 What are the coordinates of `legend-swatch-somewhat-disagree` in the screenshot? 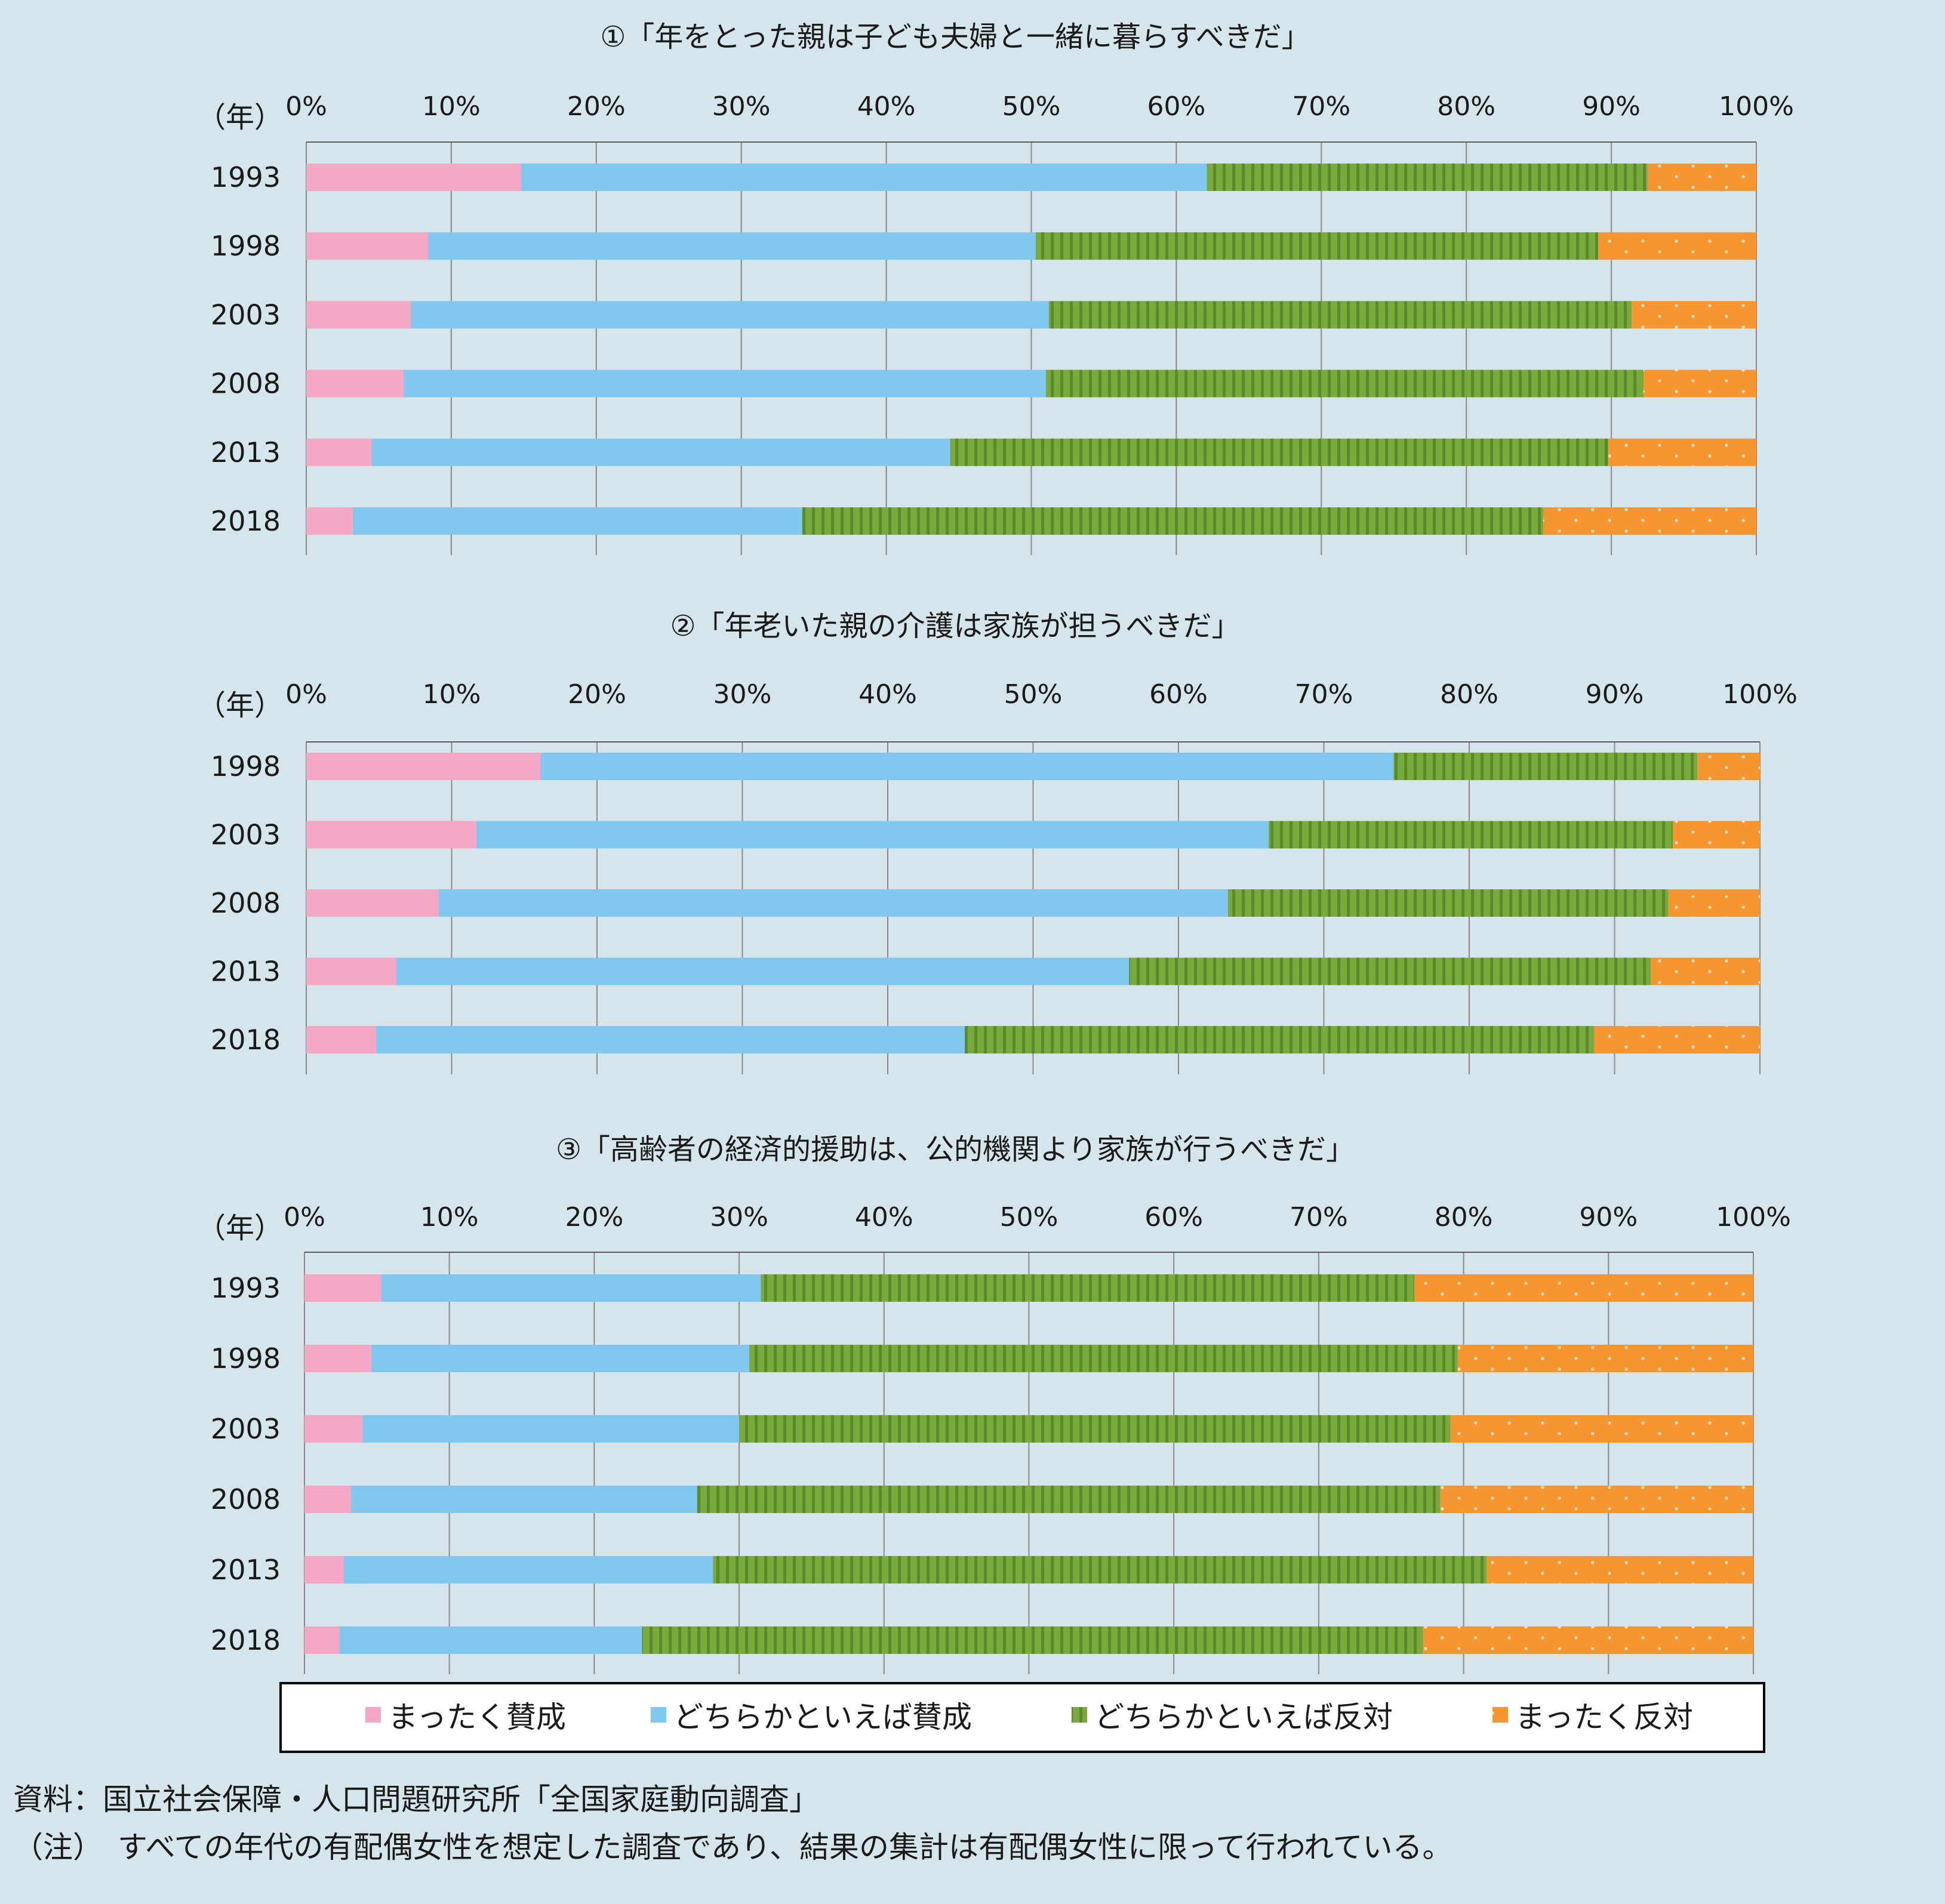 It's located at (1079, 1715).